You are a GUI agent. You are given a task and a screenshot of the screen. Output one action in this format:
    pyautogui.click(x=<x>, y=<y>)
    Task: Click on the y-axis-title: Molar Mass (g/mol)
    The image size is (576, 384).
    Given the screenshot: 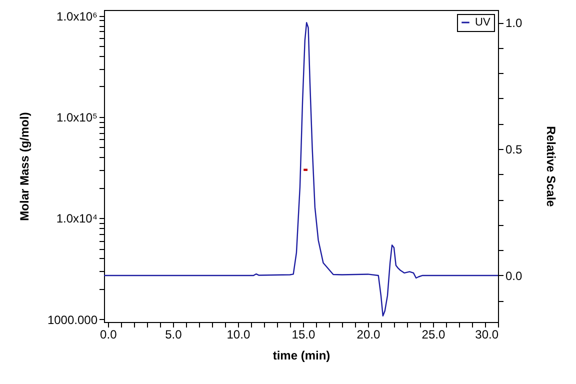 What is the action you would take?
    pyautogui.click(x=24, y=166)
    